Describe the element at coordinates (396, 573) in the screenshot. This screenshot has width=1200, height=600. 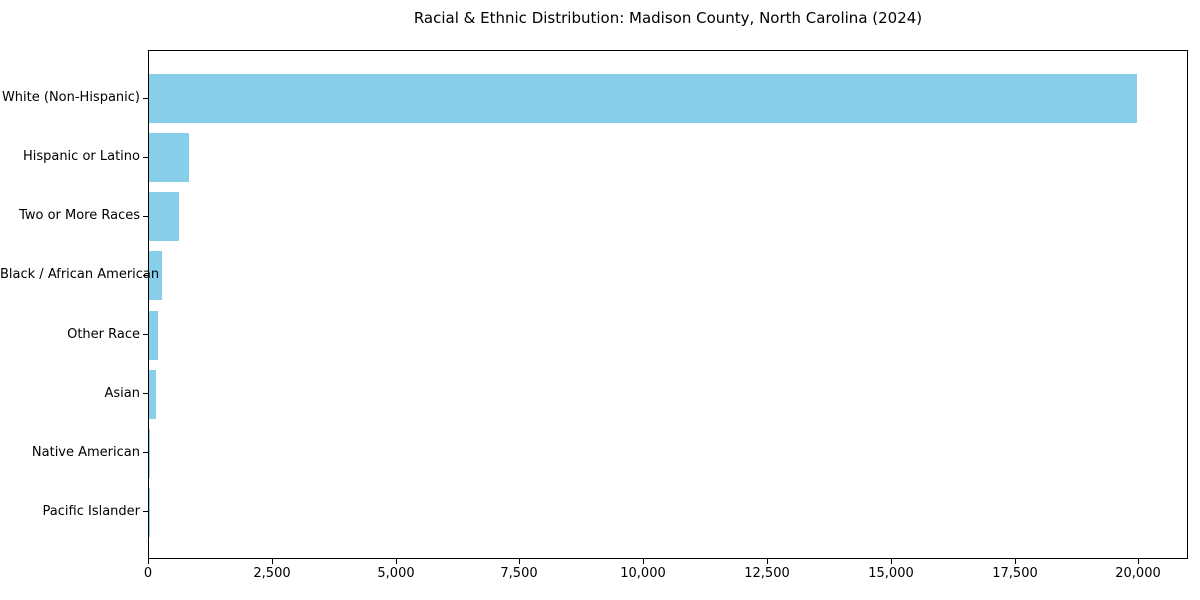
I see `x-tick-label: 5,000` at that location.